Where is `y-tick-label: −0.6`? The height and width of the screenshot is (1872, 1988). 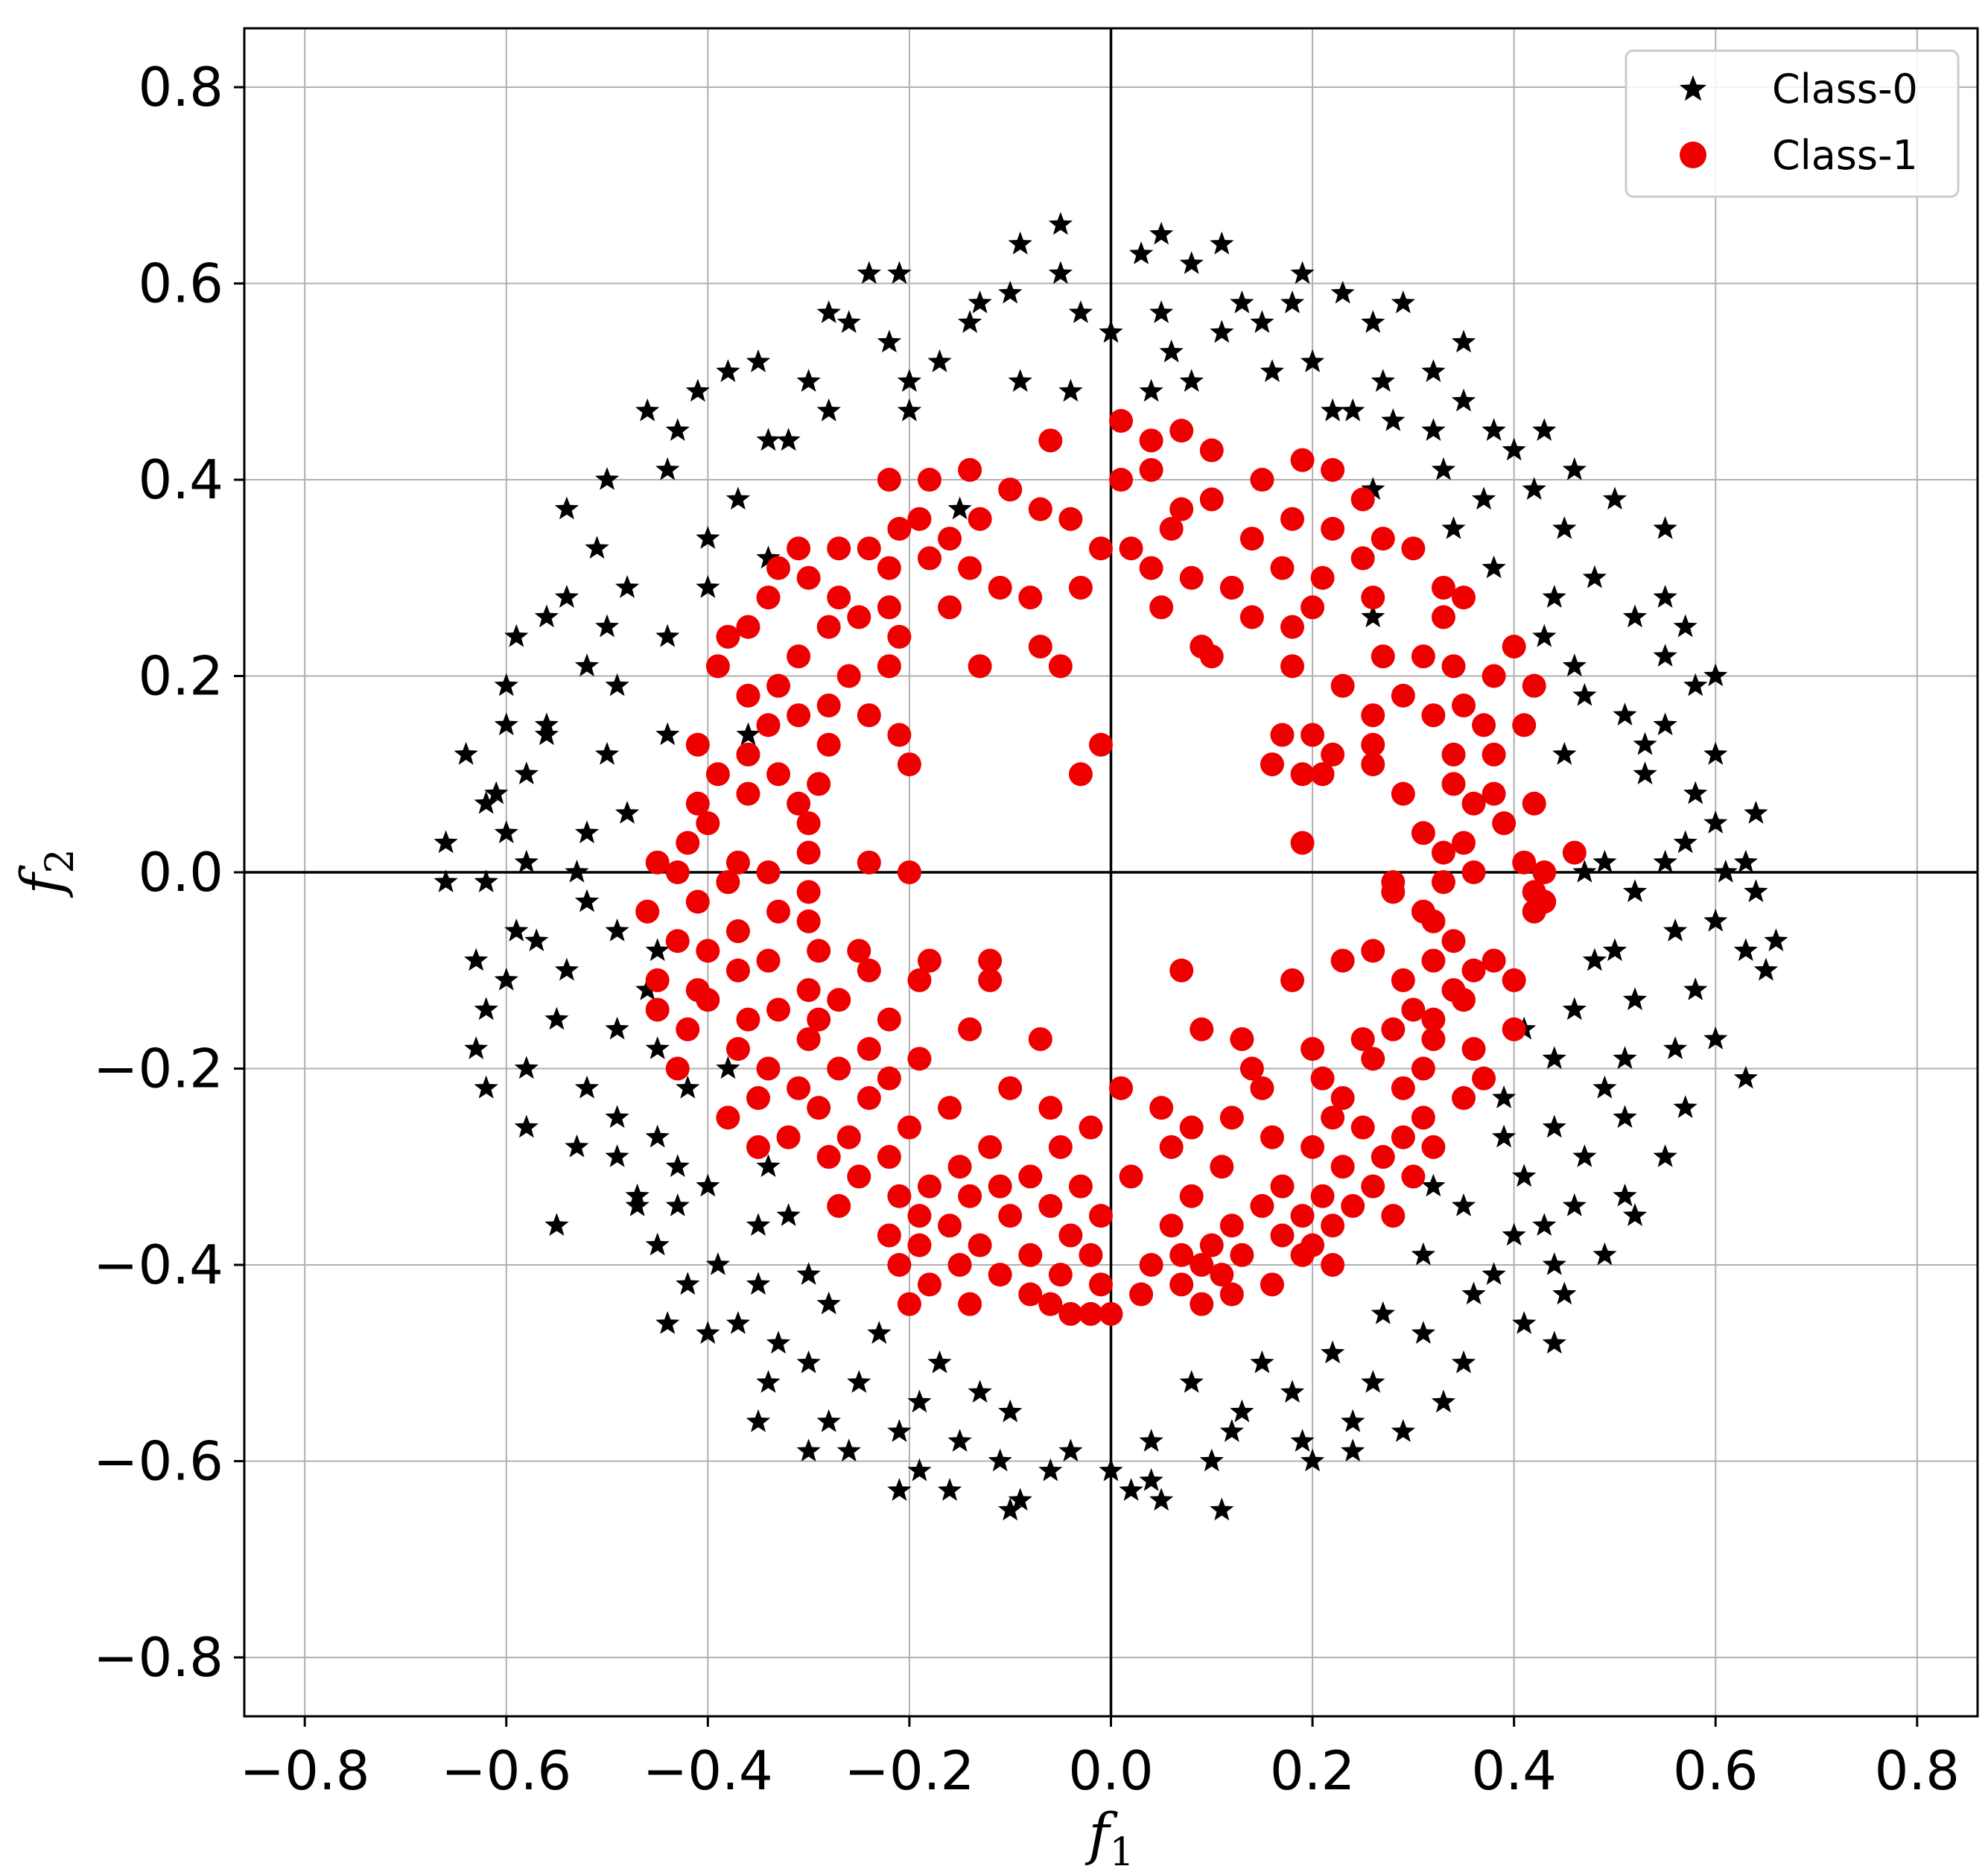 y-tick-label: −0.6 is located at coordinates (158, 1461).